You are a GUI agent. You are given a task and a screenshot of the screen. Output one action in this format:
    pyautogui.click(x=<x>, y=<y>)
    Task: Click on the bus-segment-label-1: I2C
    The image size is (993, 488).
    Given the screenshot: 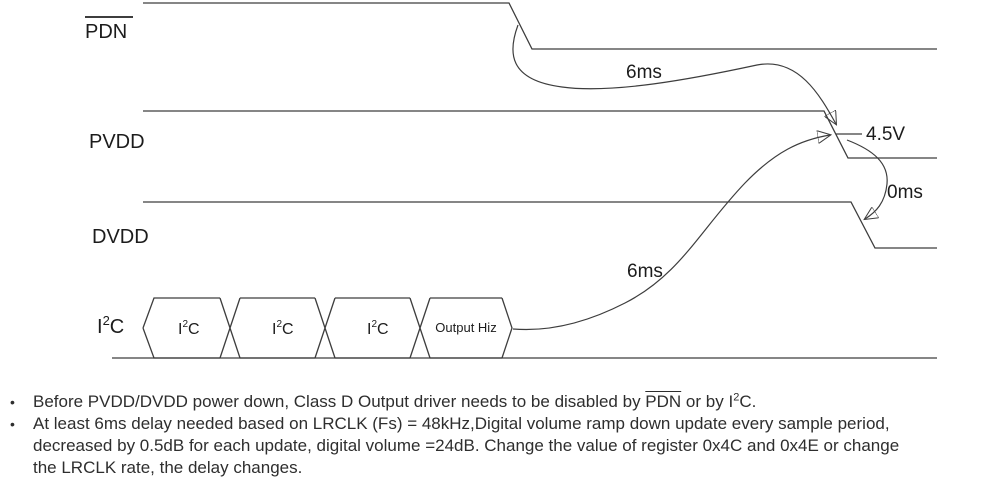 What is the action you would take?
    pyautogui.click(x=189, y=328)
    